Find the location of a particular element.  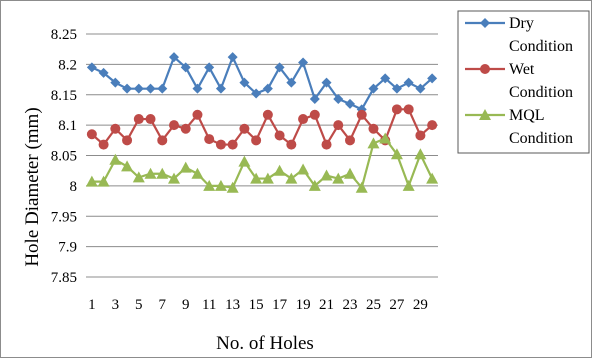

x-axis-title: No. of Holes is located at coordinates (265, 343).